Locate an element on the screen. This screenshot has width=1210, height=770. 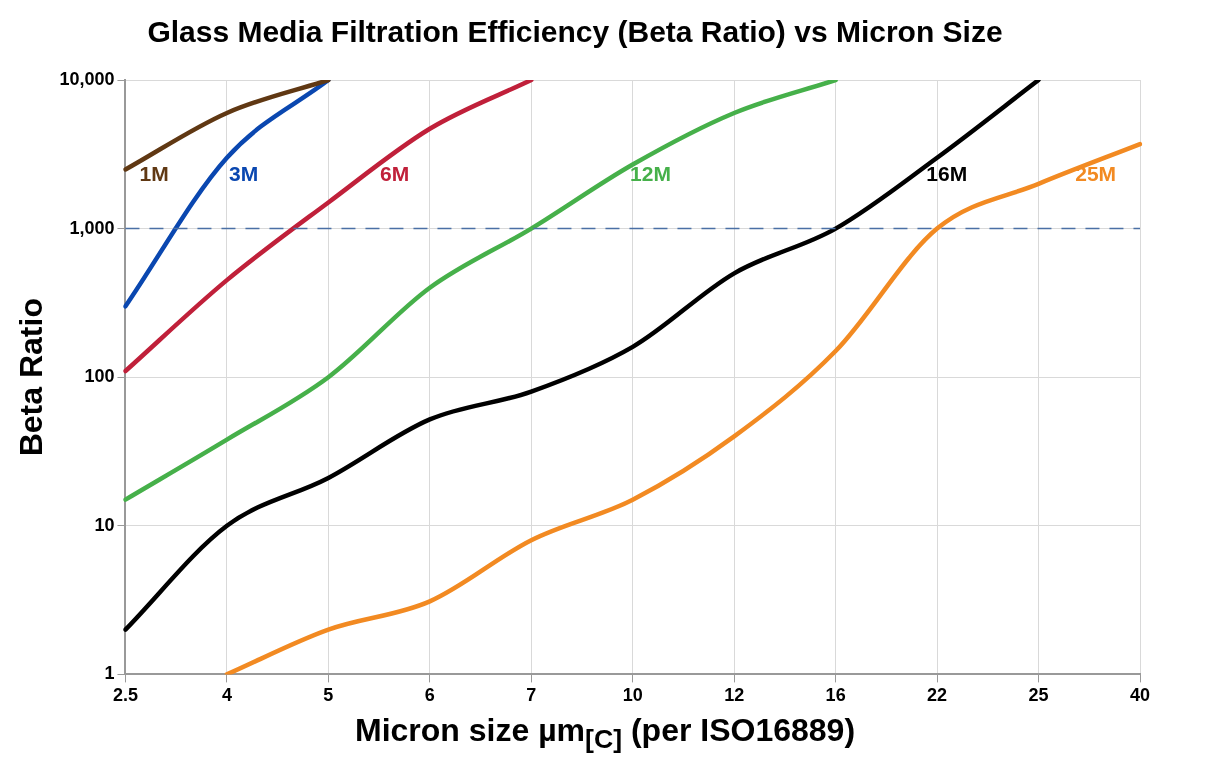
x-tick-label: 7 is located at coordinates (531, 695).